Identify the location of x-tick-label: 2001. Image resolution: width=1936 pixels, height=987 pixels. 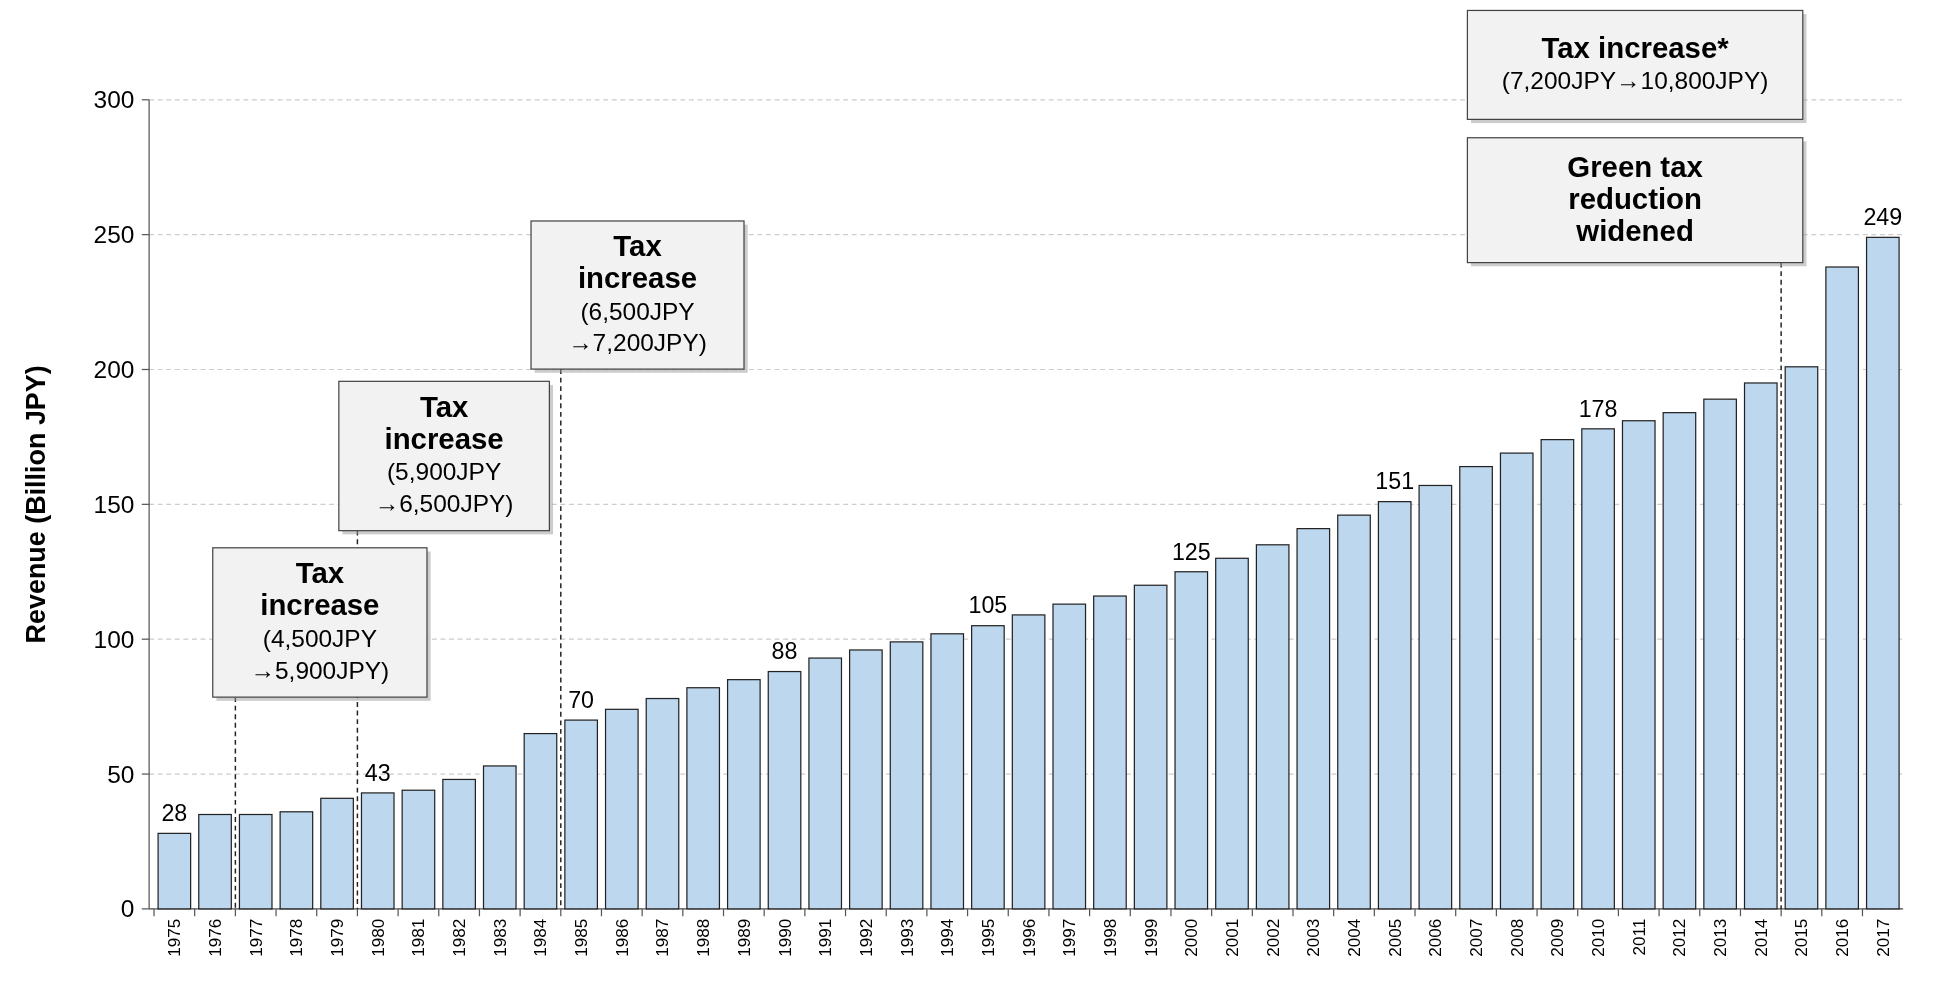
(1231, 937).